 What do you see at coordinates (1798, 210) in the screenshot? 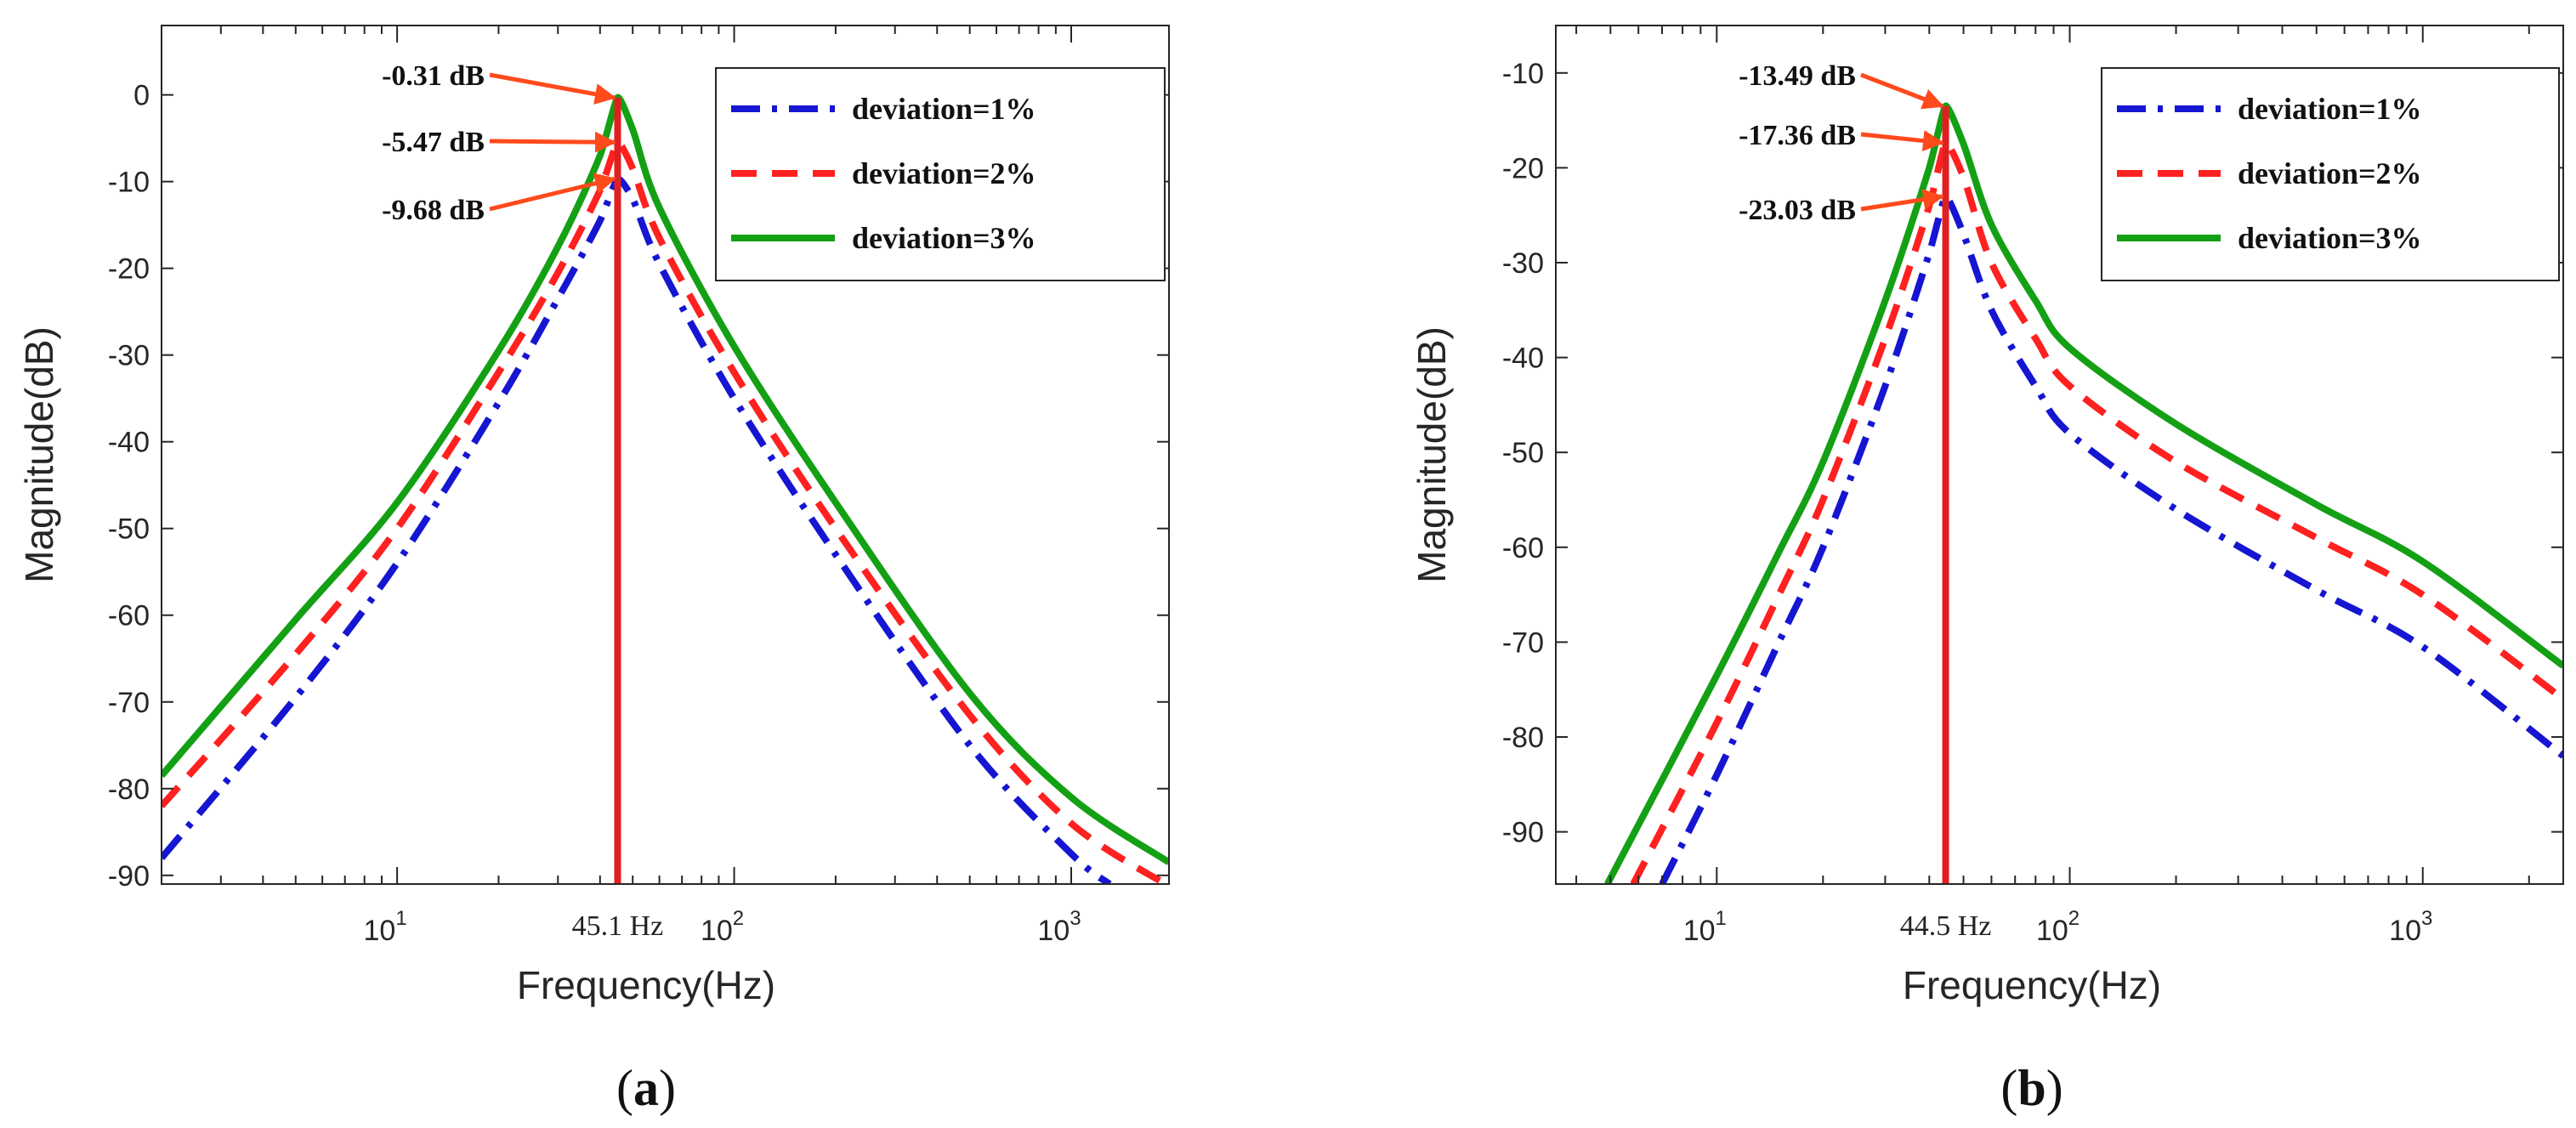
I see `peak-annotation: -23.03 dB` at bounding box center [1798, 210].